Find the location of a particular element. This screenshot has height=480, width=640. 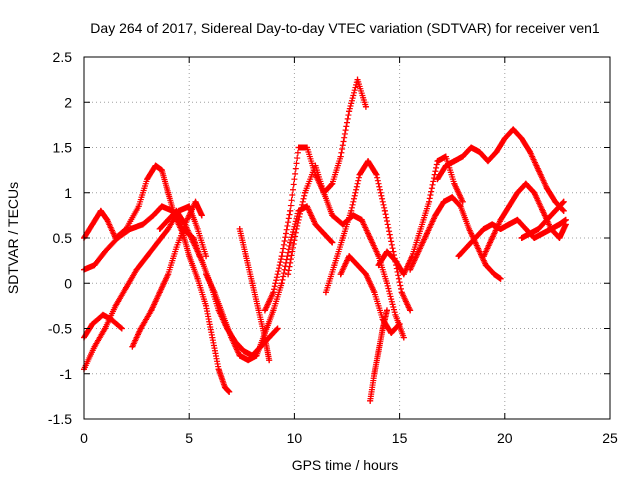

x-tick-label: 20 is located at coordinates (505, 438).